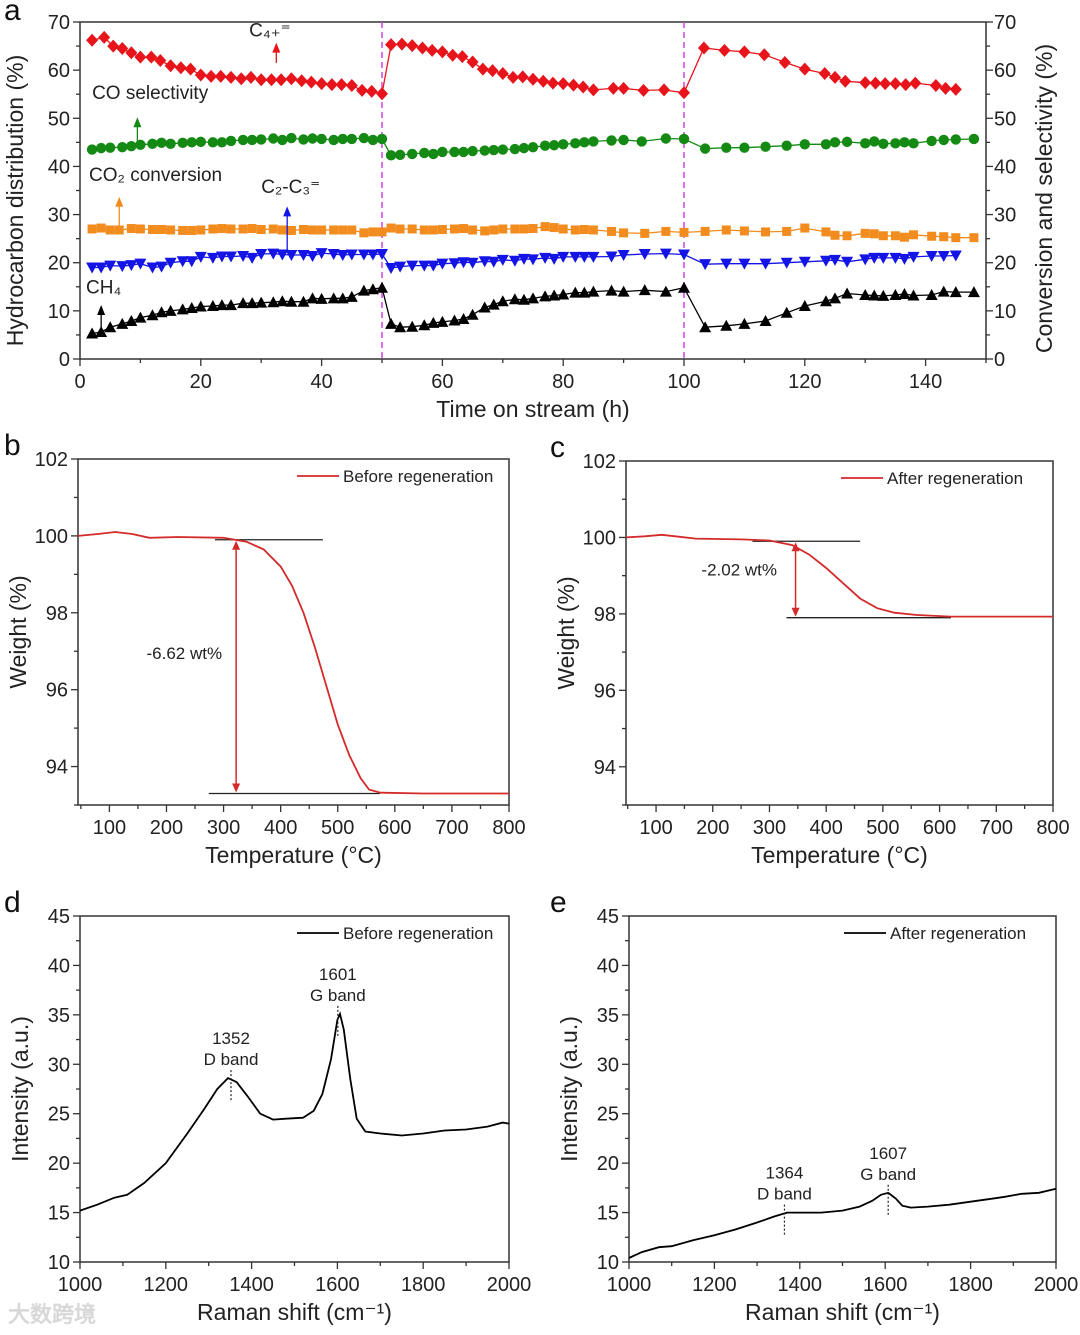 This screenshot has height=1335, width=1080. Describe the element at coordinates (605, 768) in the screenshot. I see `y-tick-label: 94` at that location.